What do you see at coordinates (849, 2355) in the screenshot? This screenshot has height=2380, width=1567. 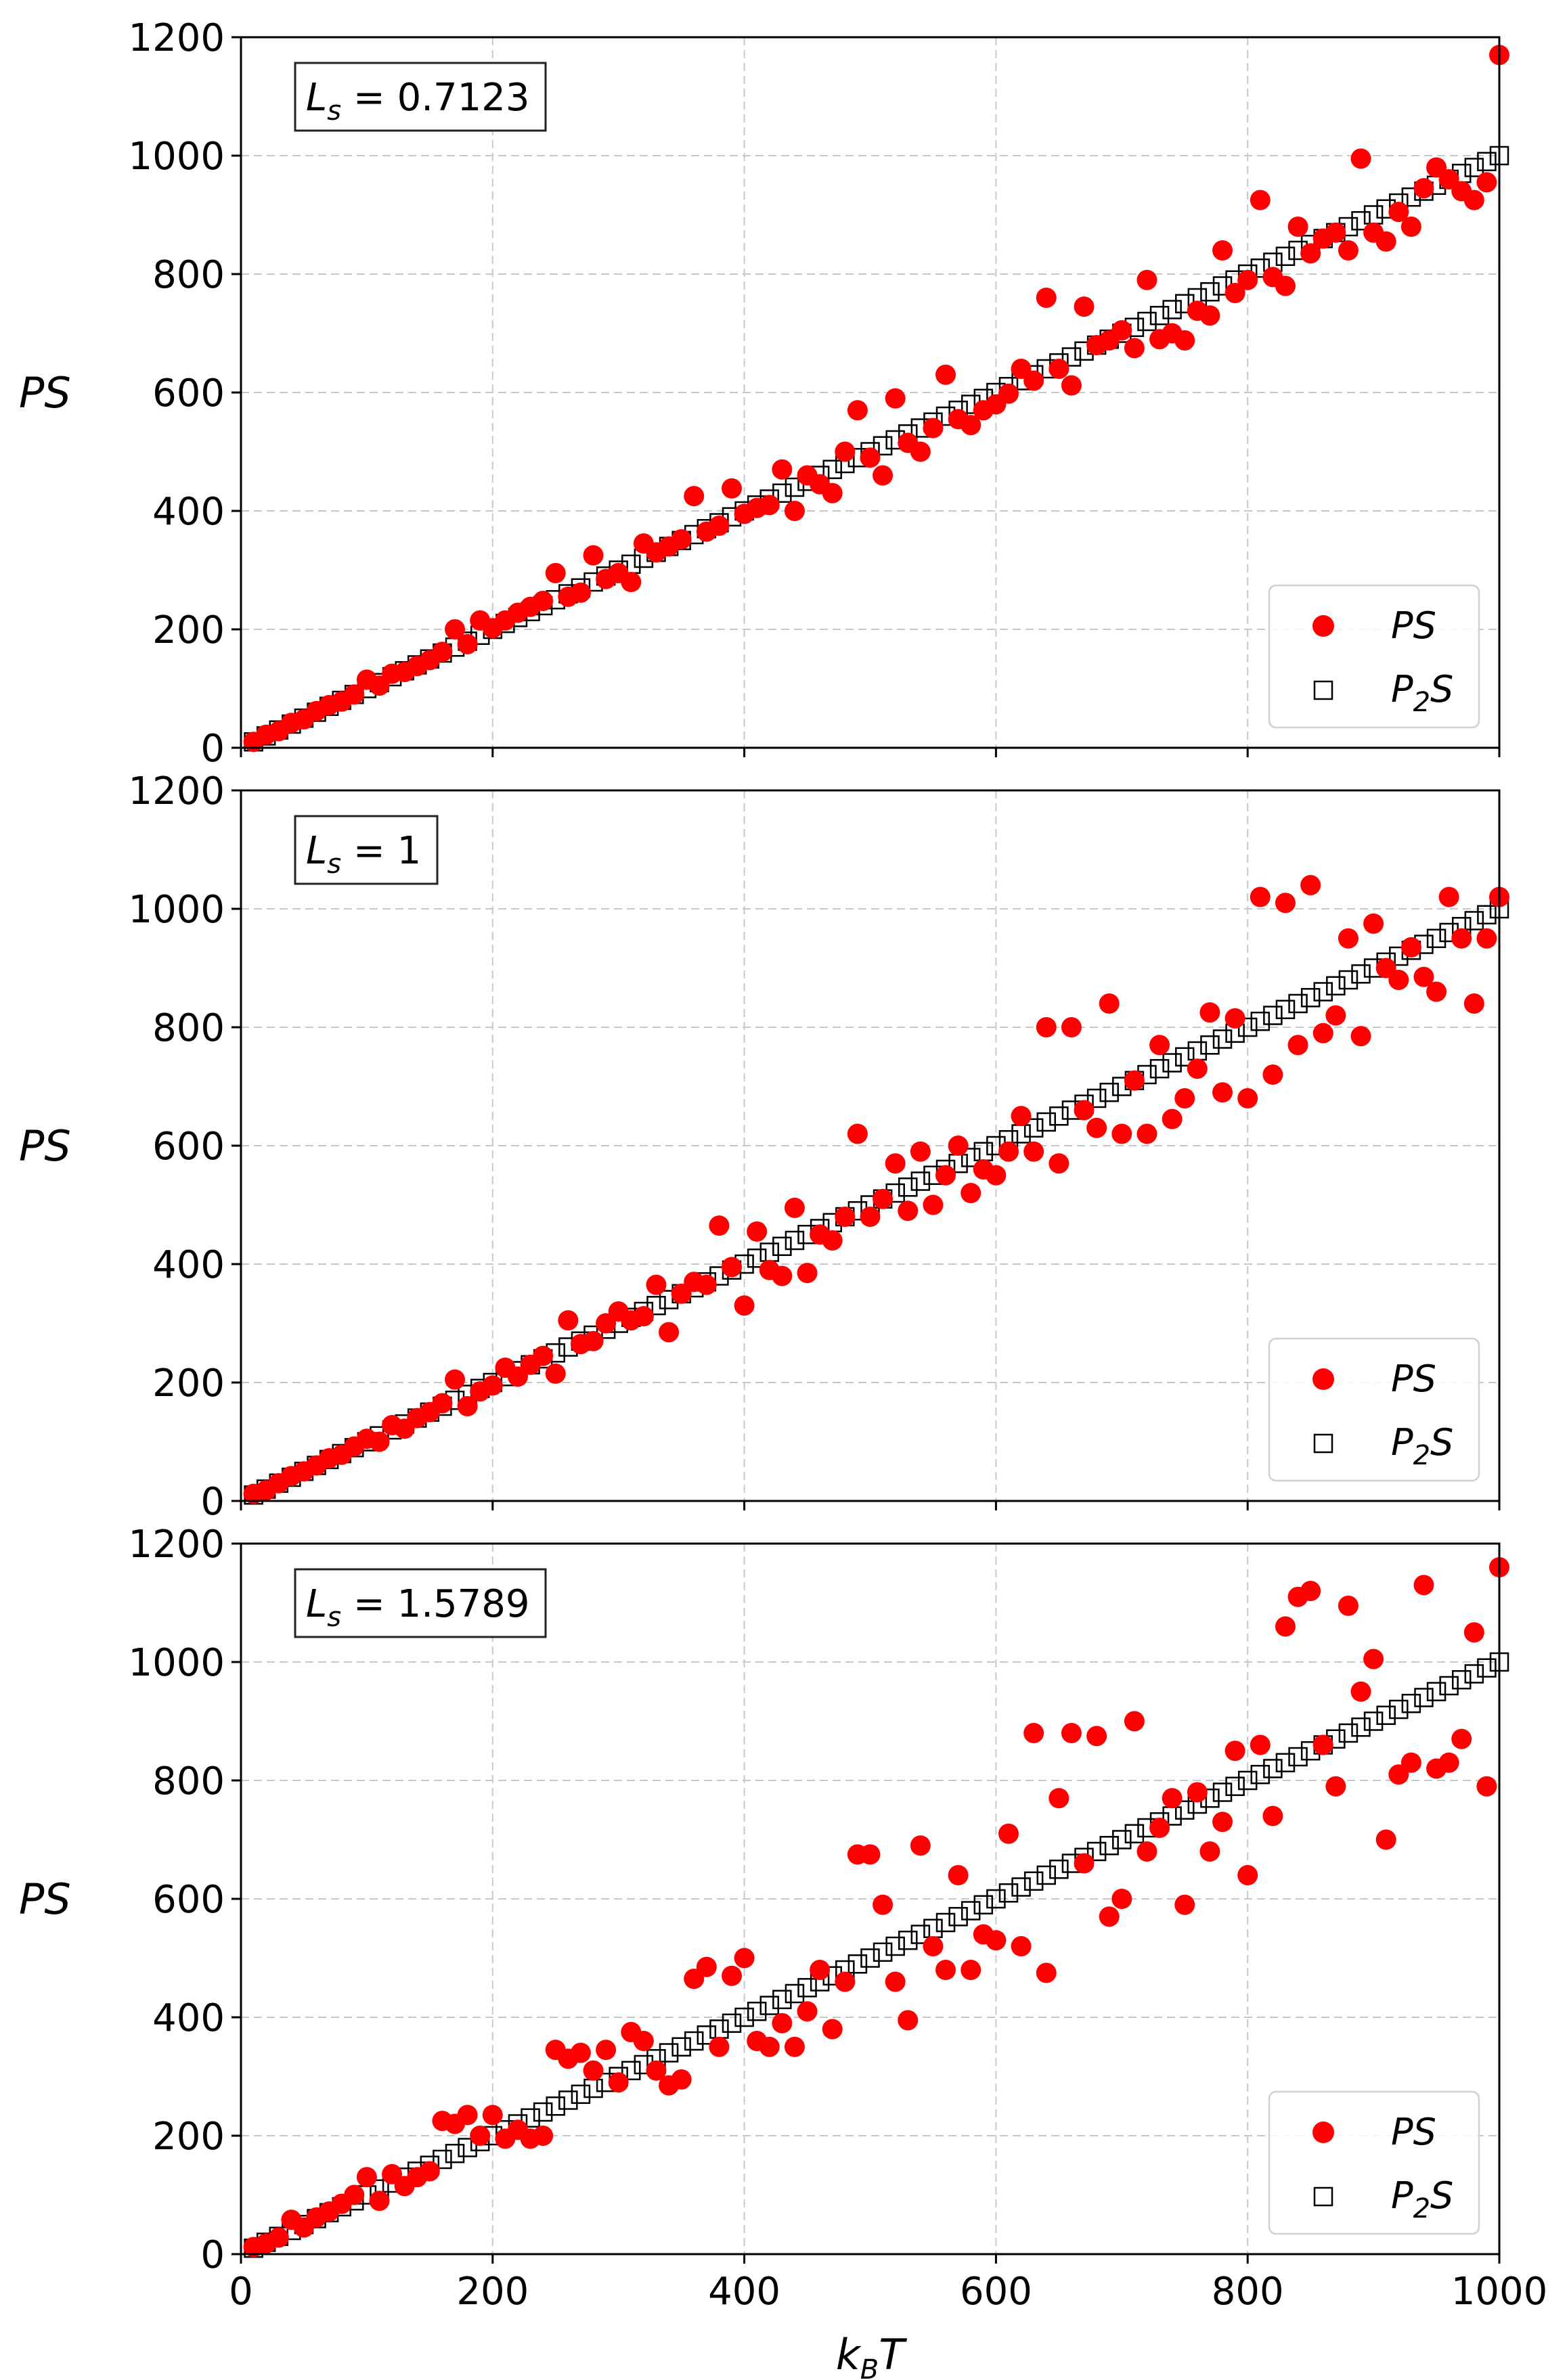 I see `x-axis-label-base: k` at bounding box center [849, 2355].